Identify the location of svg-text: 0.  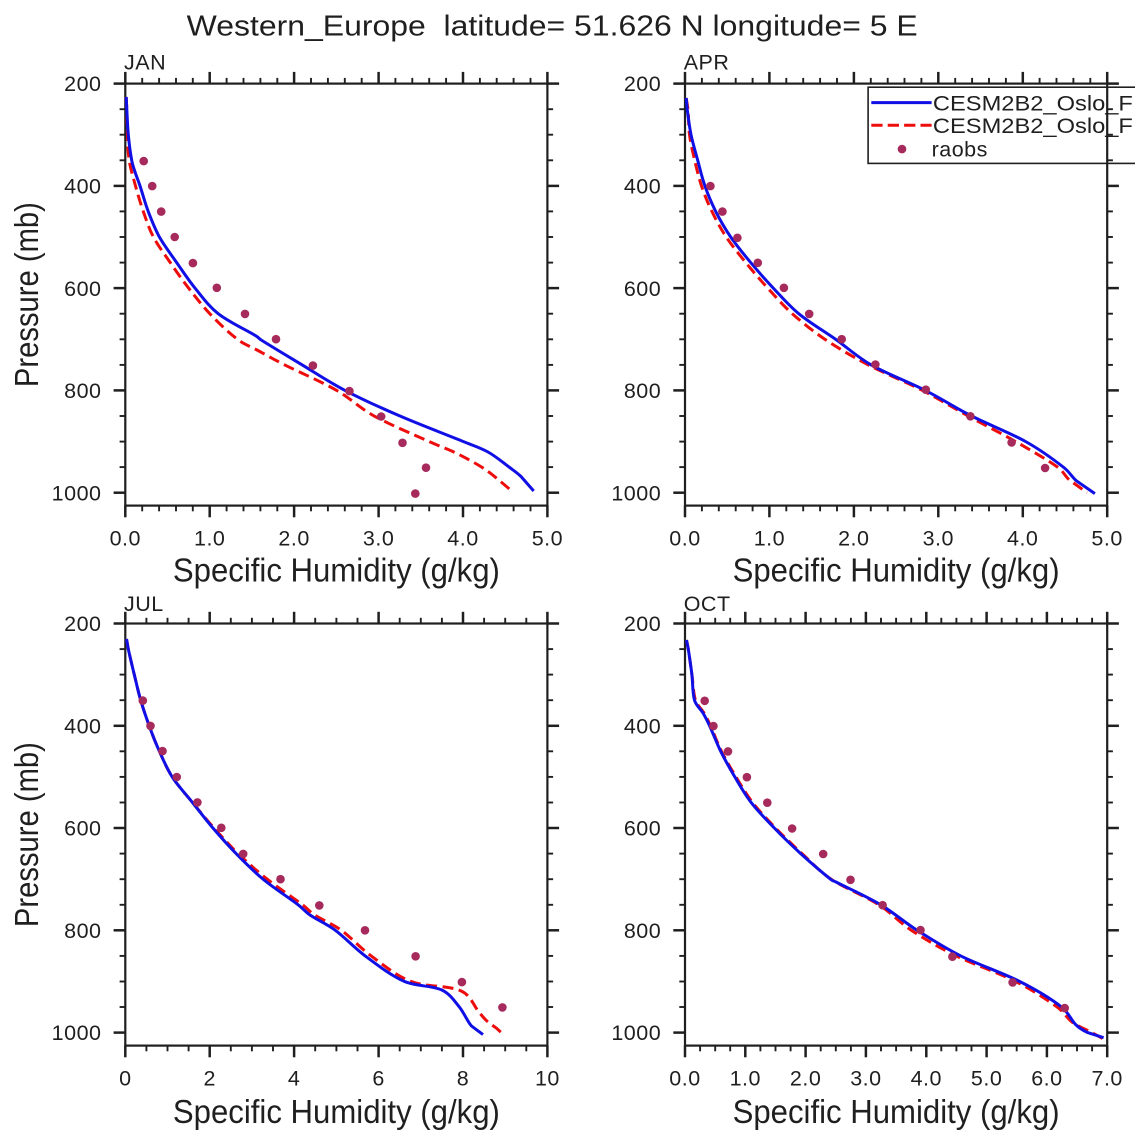
(125, 1078).